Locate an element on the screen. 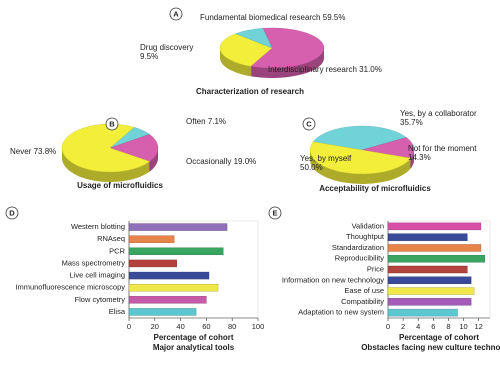  x-tick-label: 0 is located at coordinates (388, 326).